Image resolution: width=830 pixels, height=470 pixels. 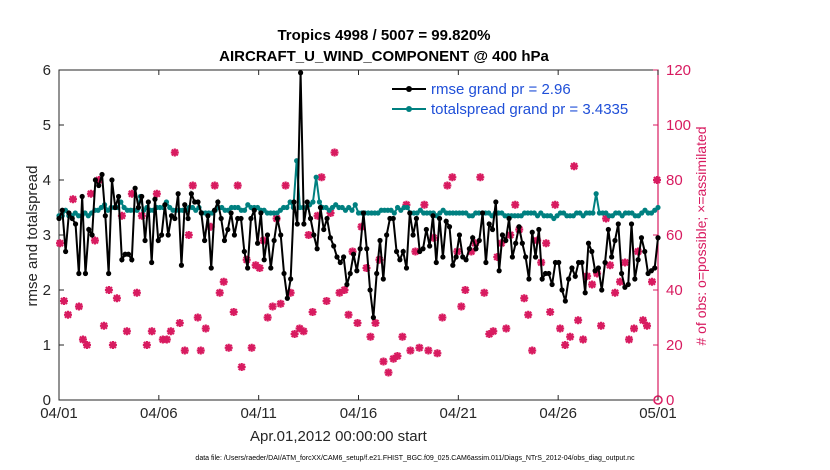 What do you see at coordinates (32, 236) in the screenshot?
I see `left-axis-label: rmse and totalspread` at bounding box center [32, 236].